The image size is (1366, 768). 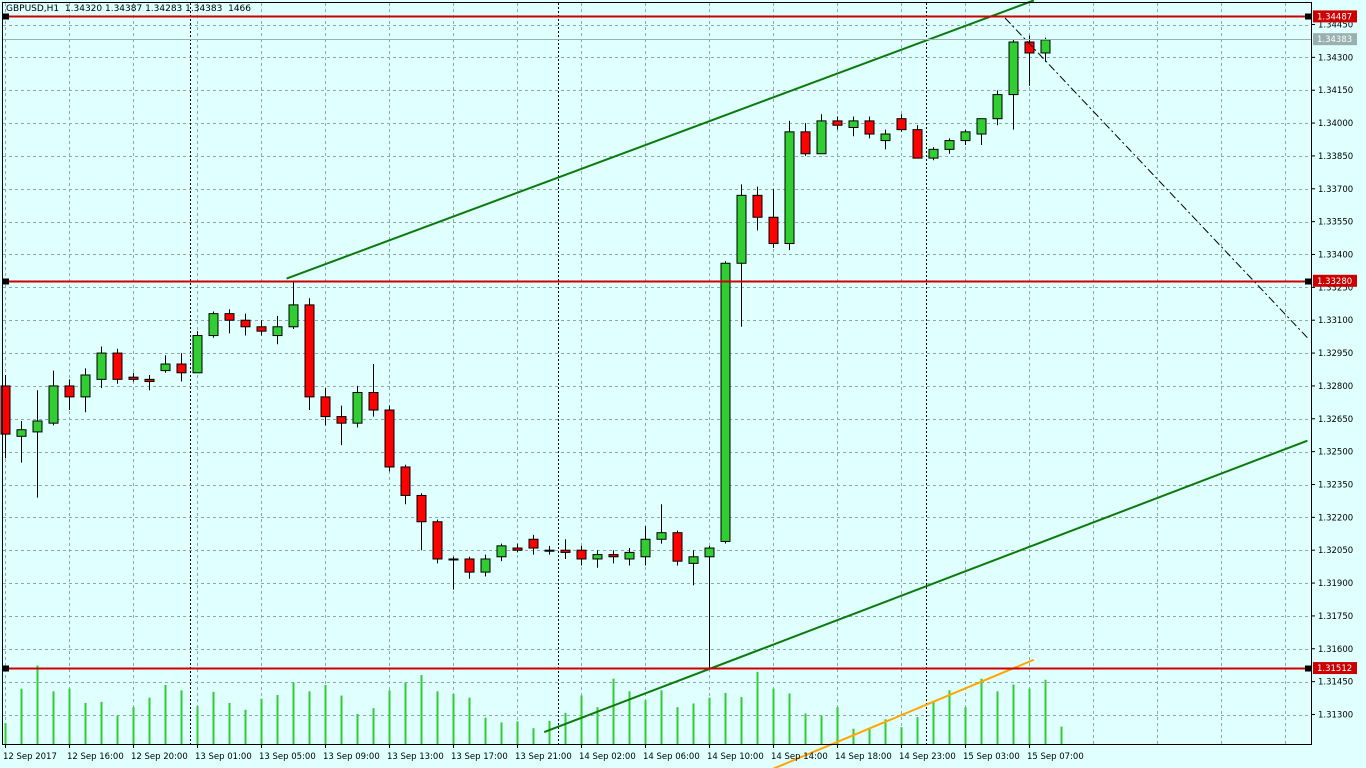 What do you see at coordinates (1335, 280) in the screenshot?
I see `price-box` at bounding box center [1335, 280].